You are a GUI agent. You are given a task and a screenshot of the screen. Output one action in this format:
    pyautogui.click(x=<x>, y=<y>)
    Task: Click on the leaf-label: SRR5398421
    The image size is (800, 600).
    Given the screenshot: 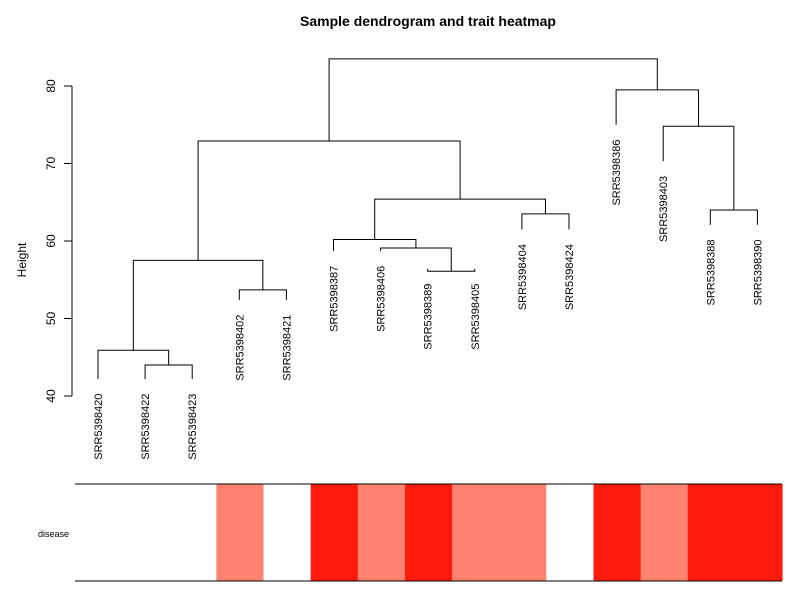 What is the action you would take?
    pyautogui.click(x=287, y=348)
    